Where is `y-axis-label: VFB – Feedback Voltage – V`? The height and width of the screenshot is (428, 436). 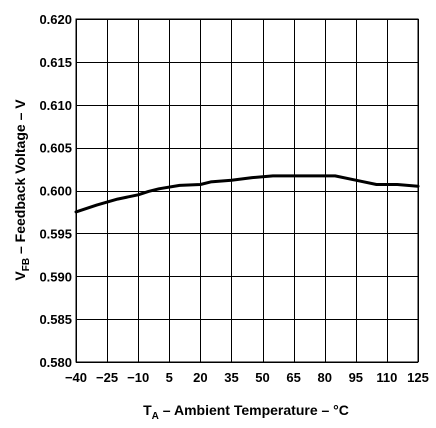 y-axis-label: VFB – Feedback Voltage – V is located at coordinates (22, 190).